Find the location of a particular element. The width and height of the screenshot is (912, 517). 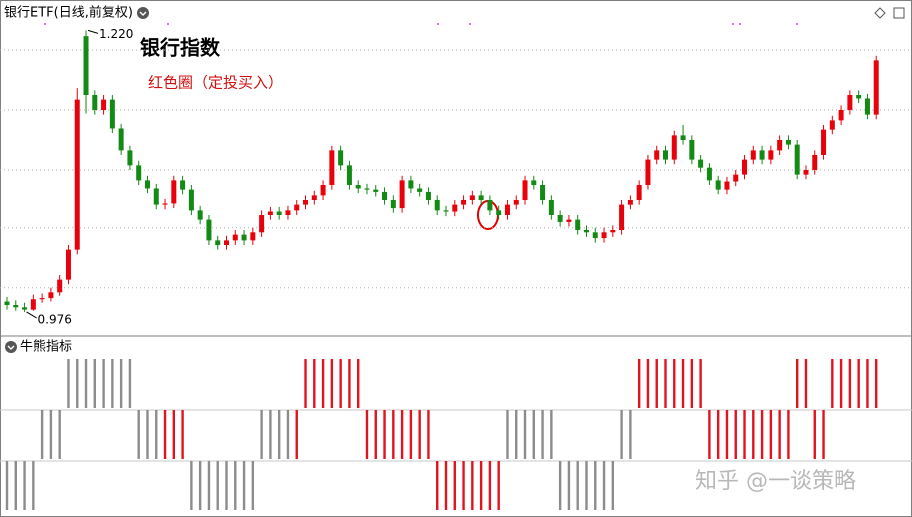

indicator-menu-button is located at coordinates (11, 347).